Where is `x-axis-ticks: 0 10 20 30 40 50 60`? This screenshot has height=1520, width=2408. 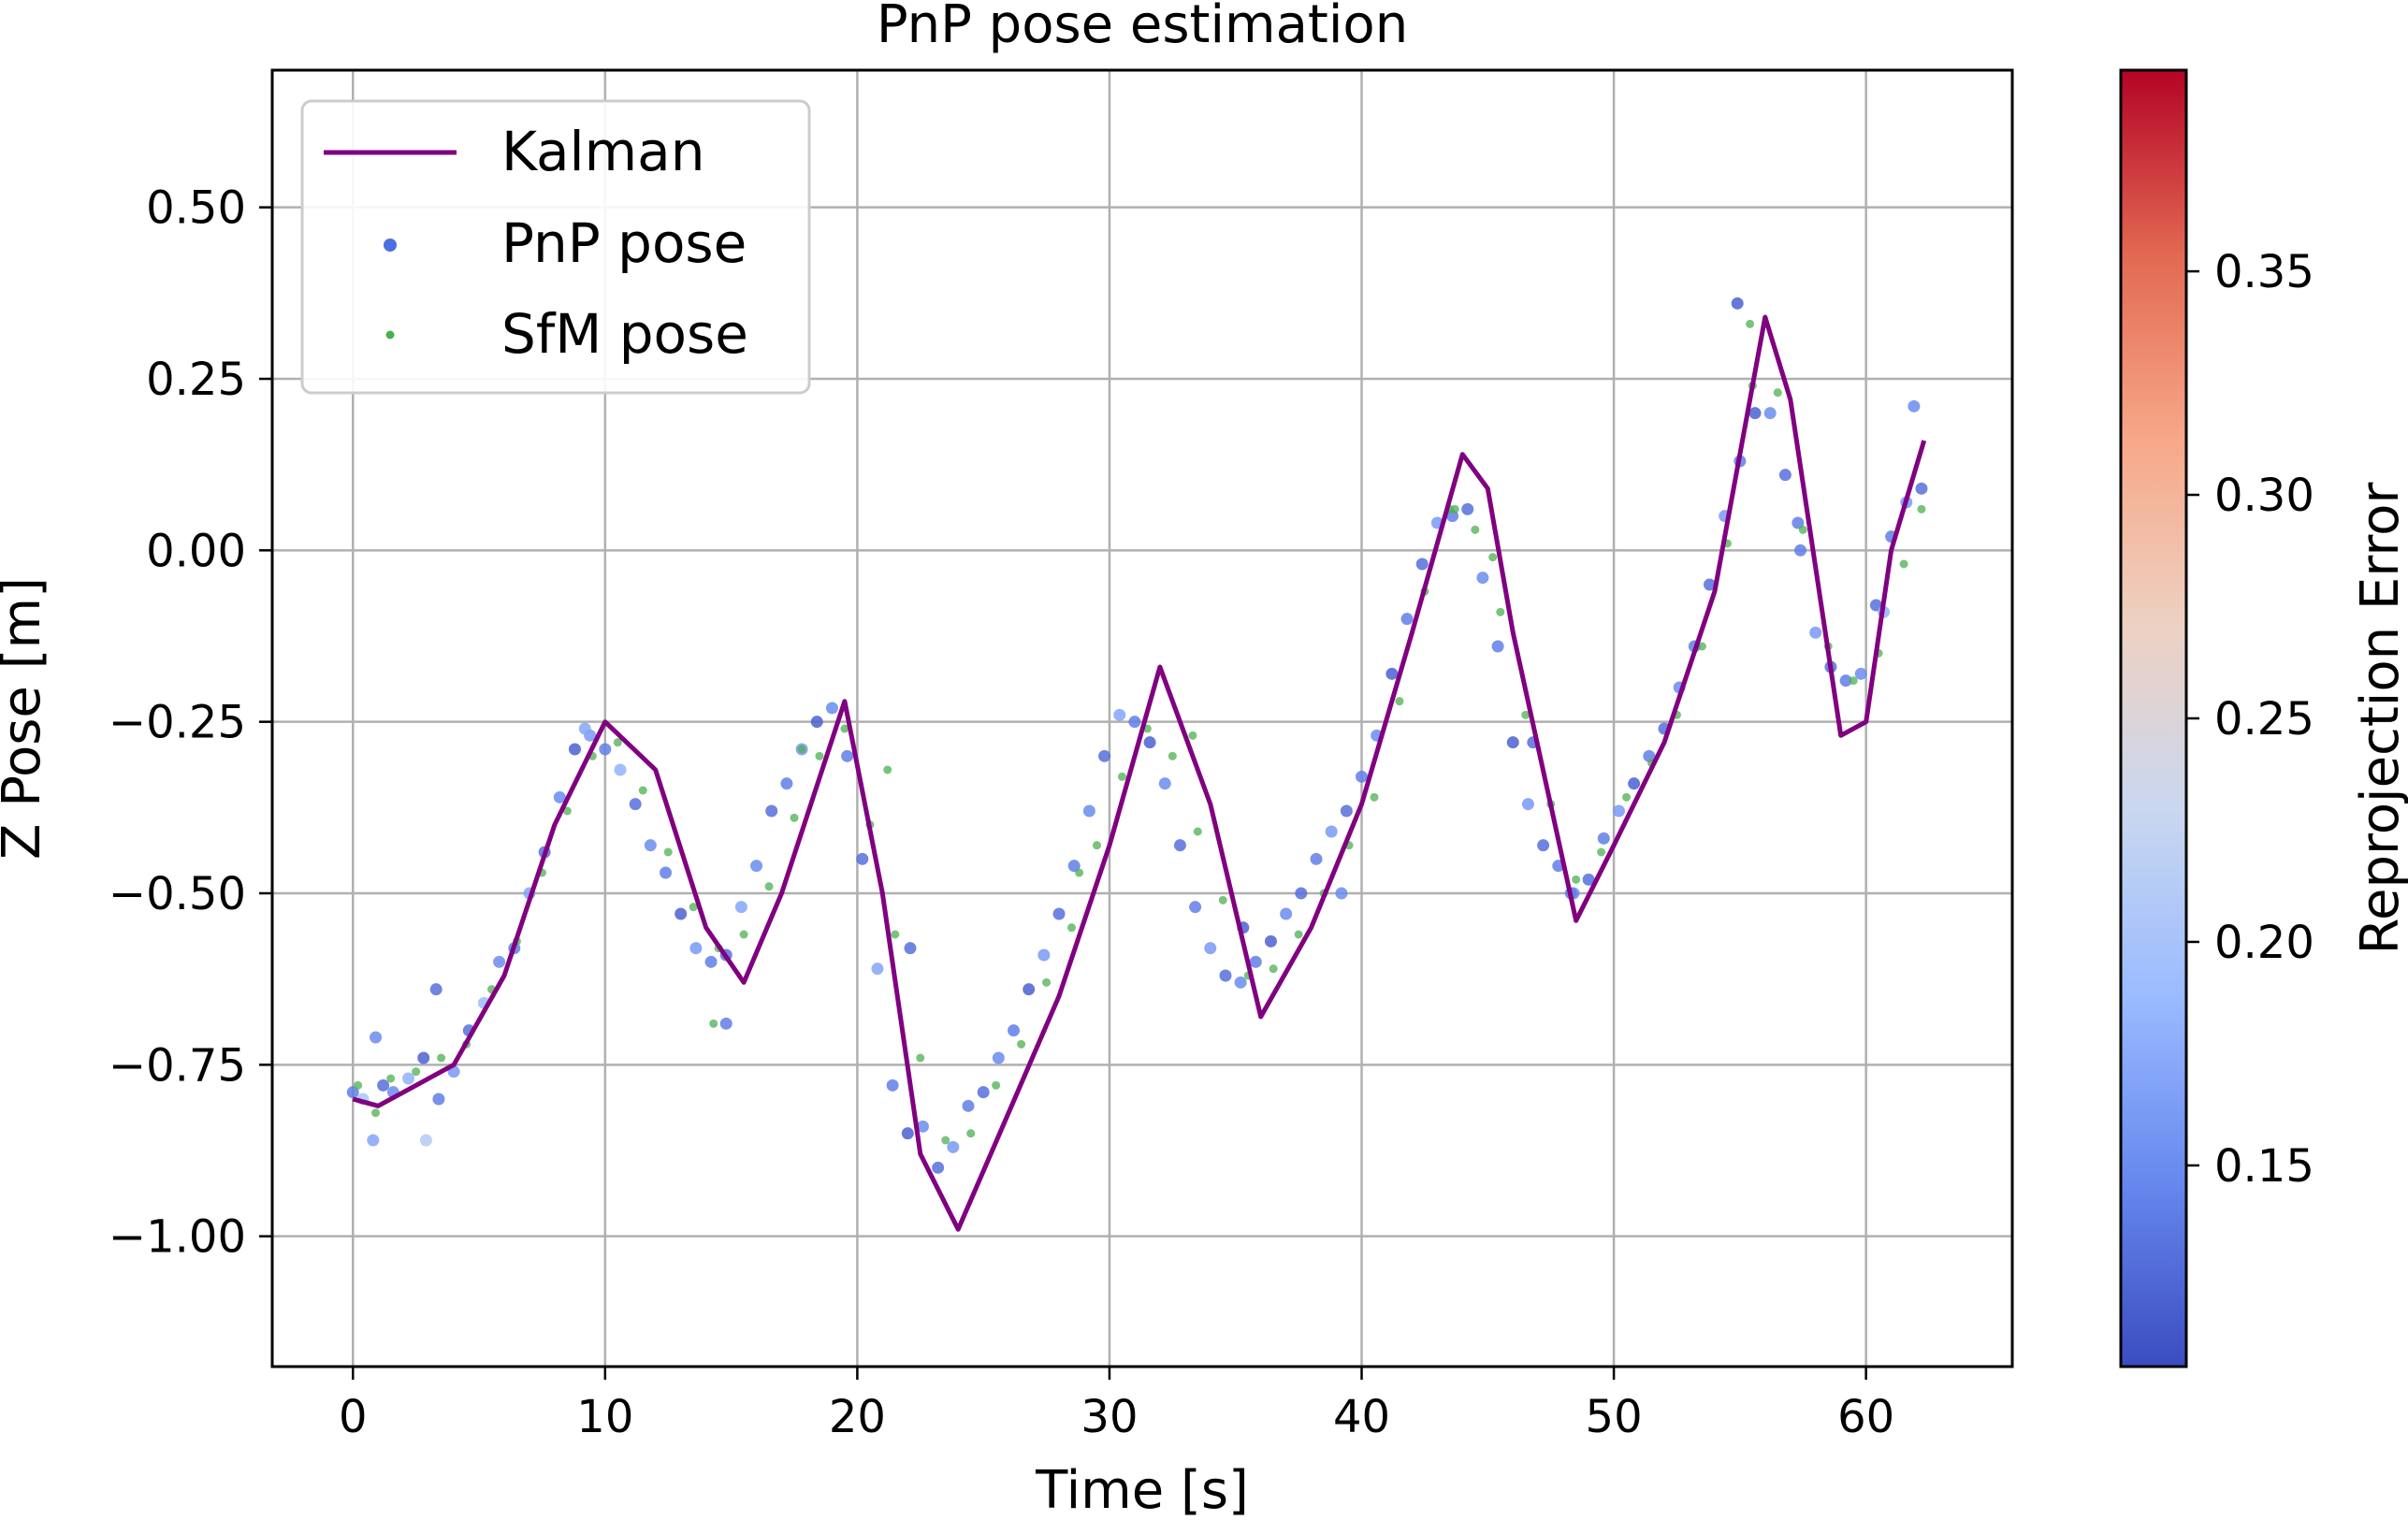
x-axis-ticks: 0 10 20 30 40 50 60 is located at coordinates (1117, 1405).